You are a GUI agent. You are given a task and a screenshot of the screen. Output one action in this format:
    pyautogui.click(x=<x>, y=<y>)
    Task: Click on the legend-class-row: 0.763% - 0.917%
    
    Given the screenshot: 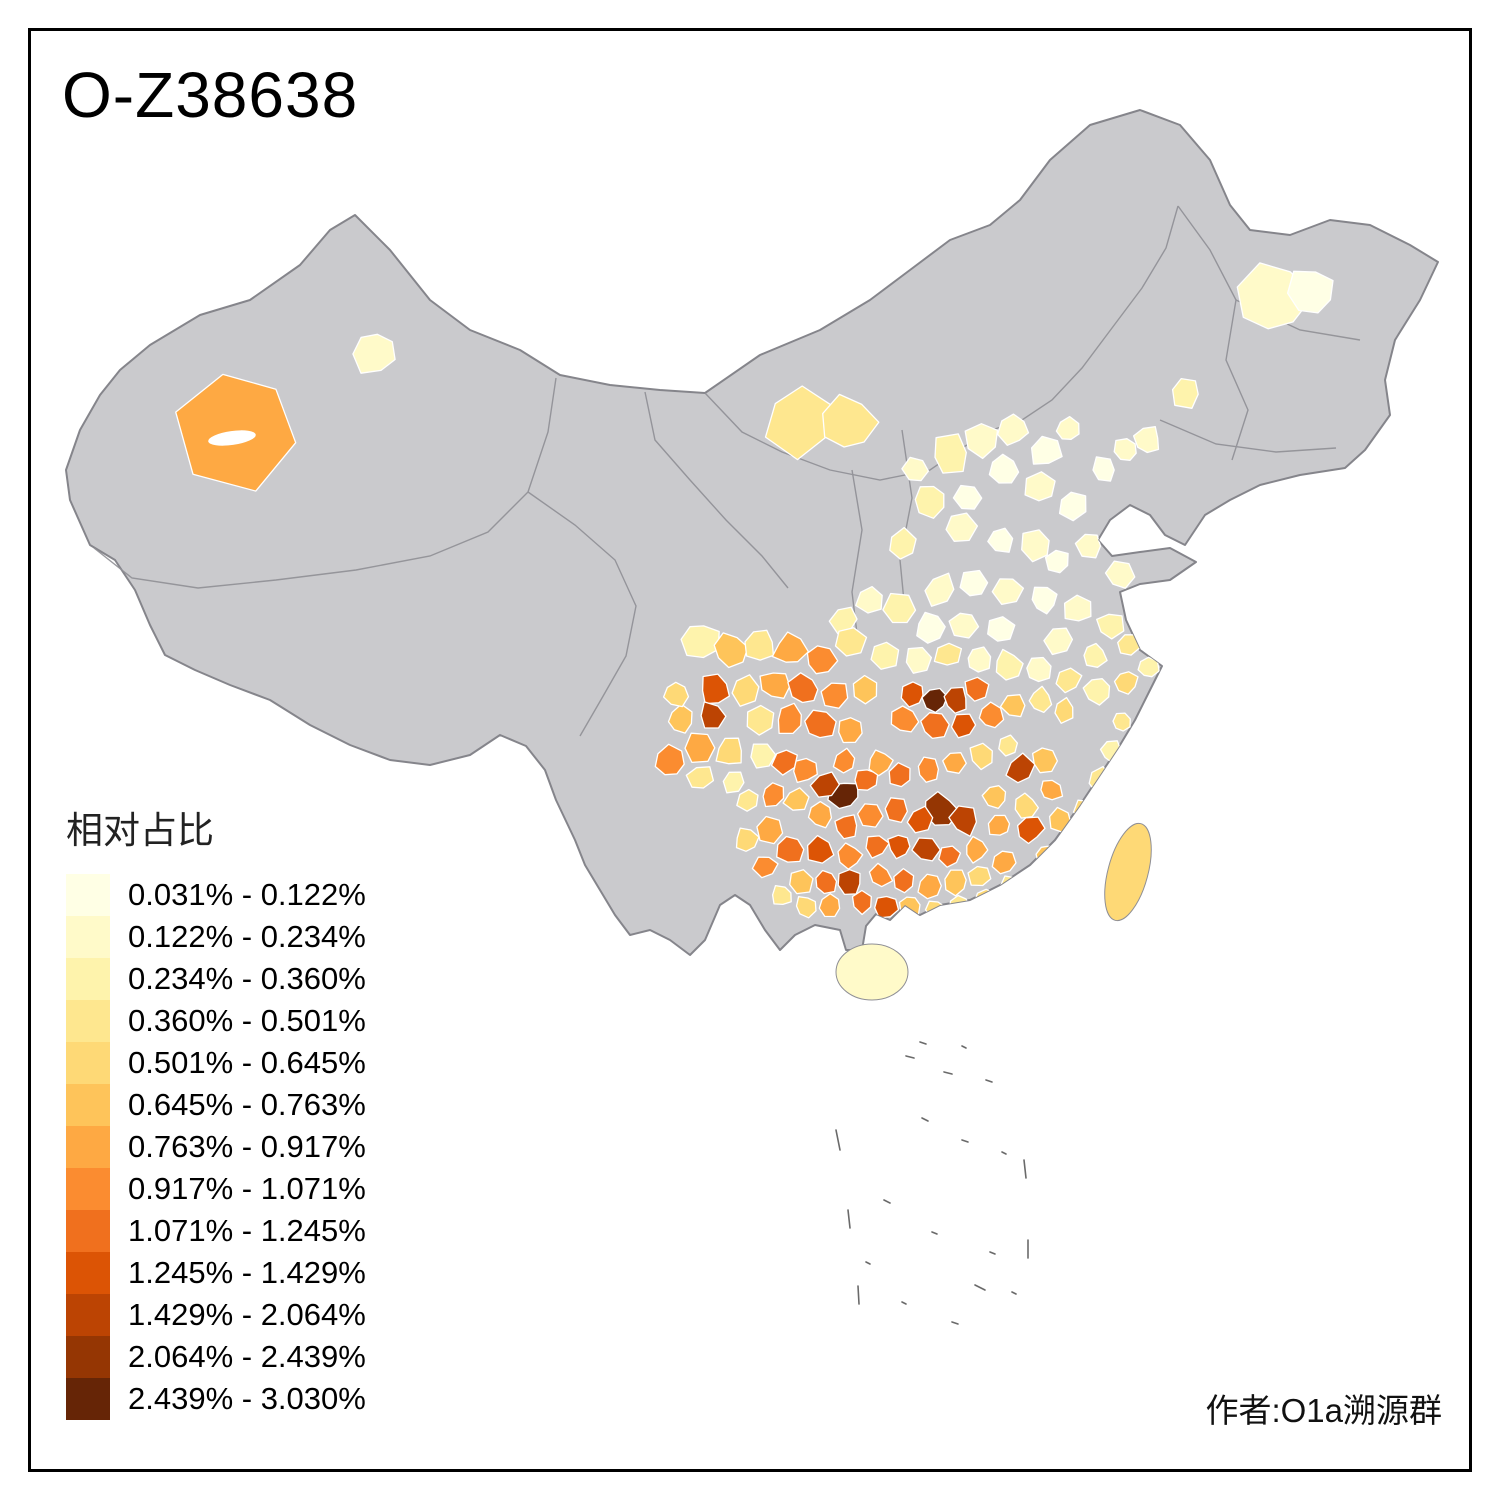 What is the action you would take?
    pyautogui.click(x=216, y=1147)
    